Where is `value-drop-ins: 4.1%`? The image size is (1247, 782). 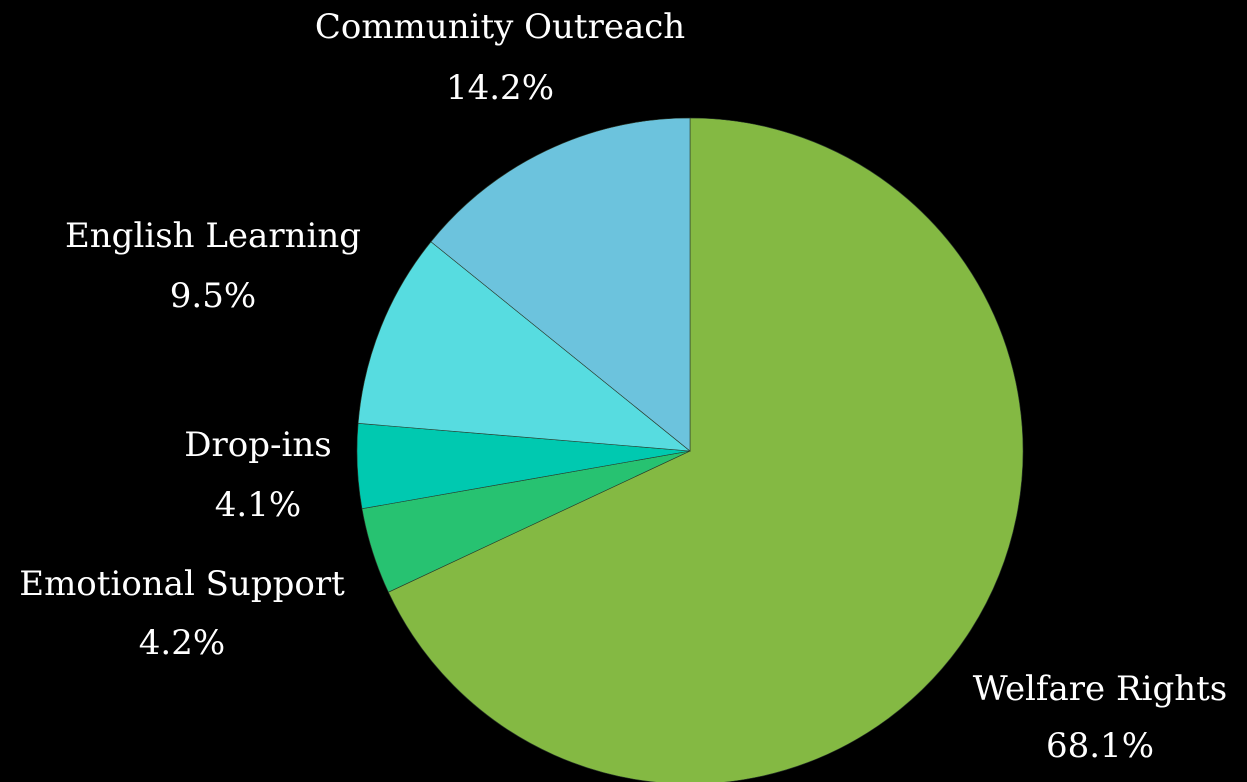
value-drop-ins: 4.1% is located at coordinates (258, 505).